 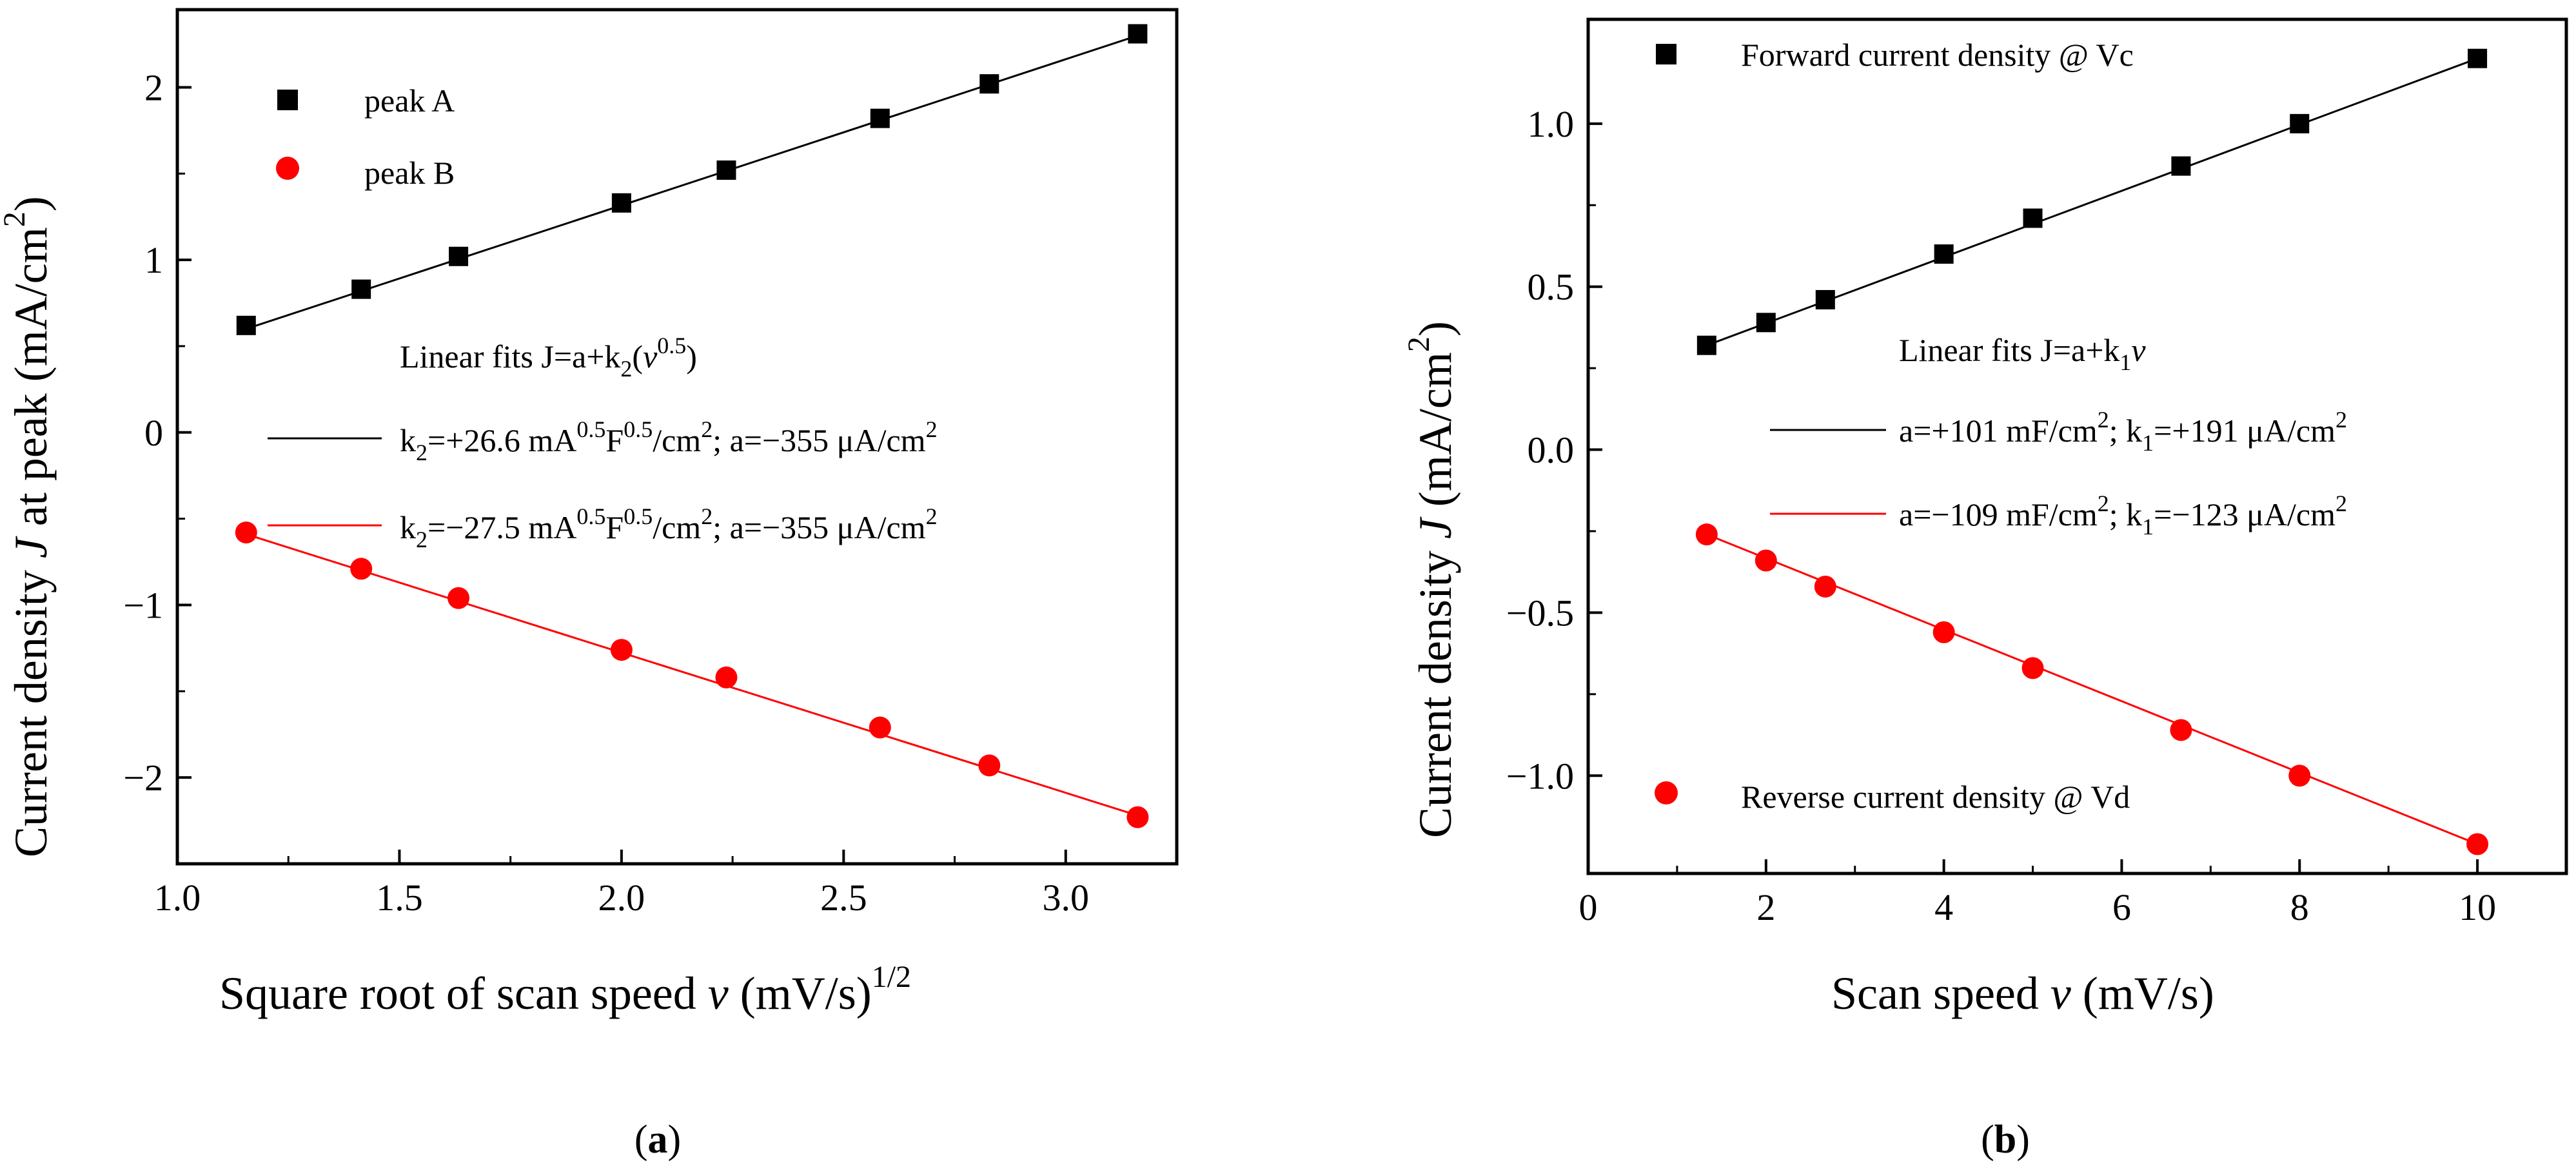 What do you see at coordinates (548, 357) in the screenshot?
I see `panel-a-fits-title: Linear fits J=a+k2(v0.5)` at bounding box center [548, 357].